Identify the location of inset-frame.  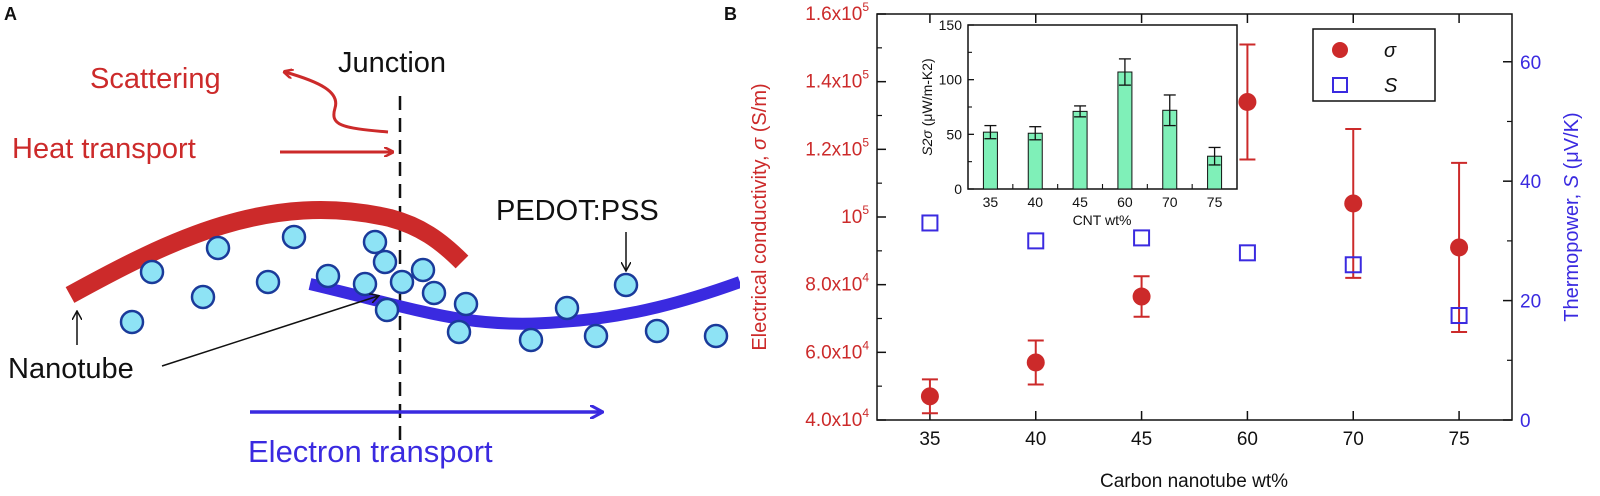
(1102, 107).